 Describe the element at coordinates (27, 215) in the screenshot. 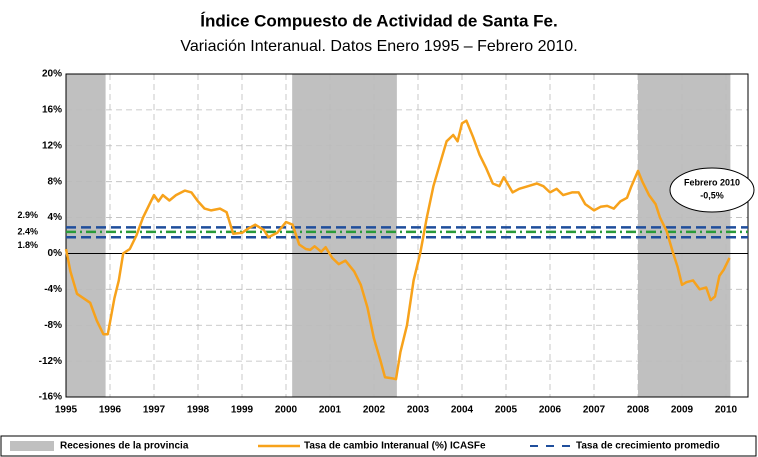

I see `average-label: 2.9%` at that location.